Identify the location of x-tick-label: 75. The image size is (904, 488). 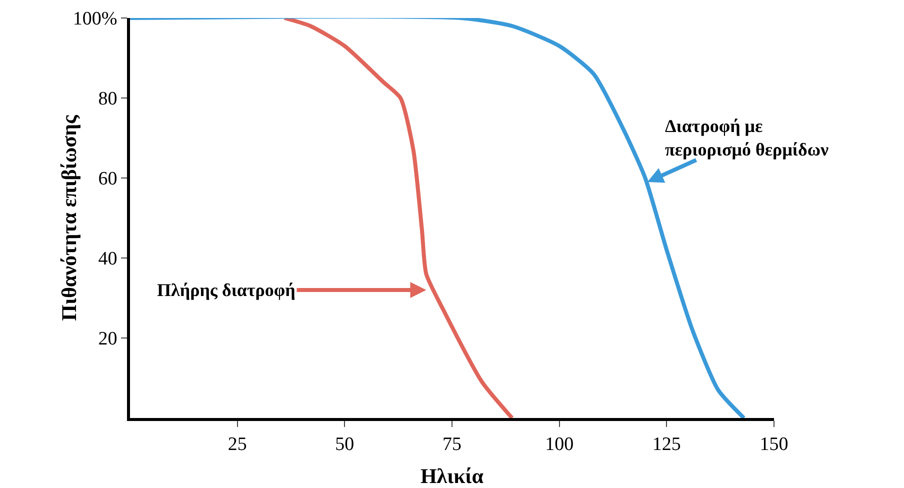
(452, 444).